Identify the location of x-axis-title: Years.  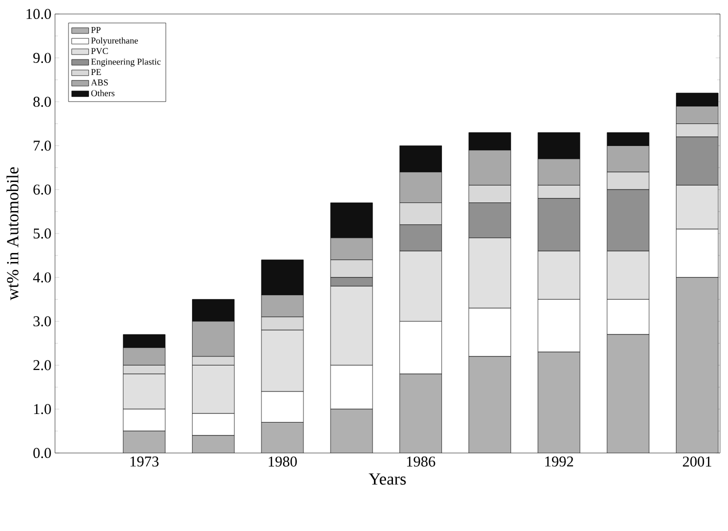
(387, 479).